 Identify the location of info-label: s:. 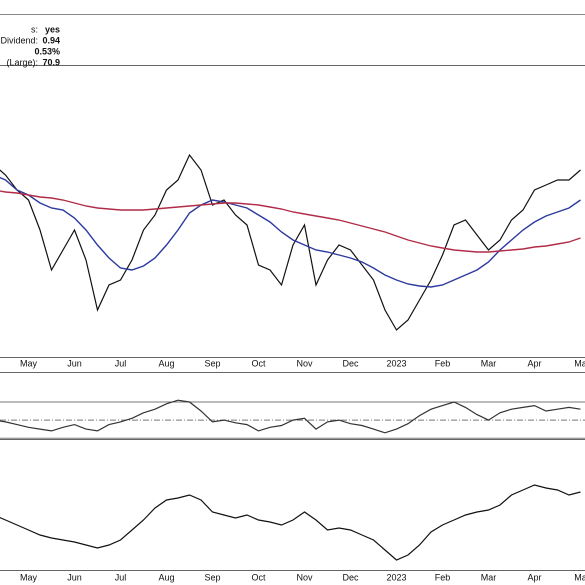
(34, 29).